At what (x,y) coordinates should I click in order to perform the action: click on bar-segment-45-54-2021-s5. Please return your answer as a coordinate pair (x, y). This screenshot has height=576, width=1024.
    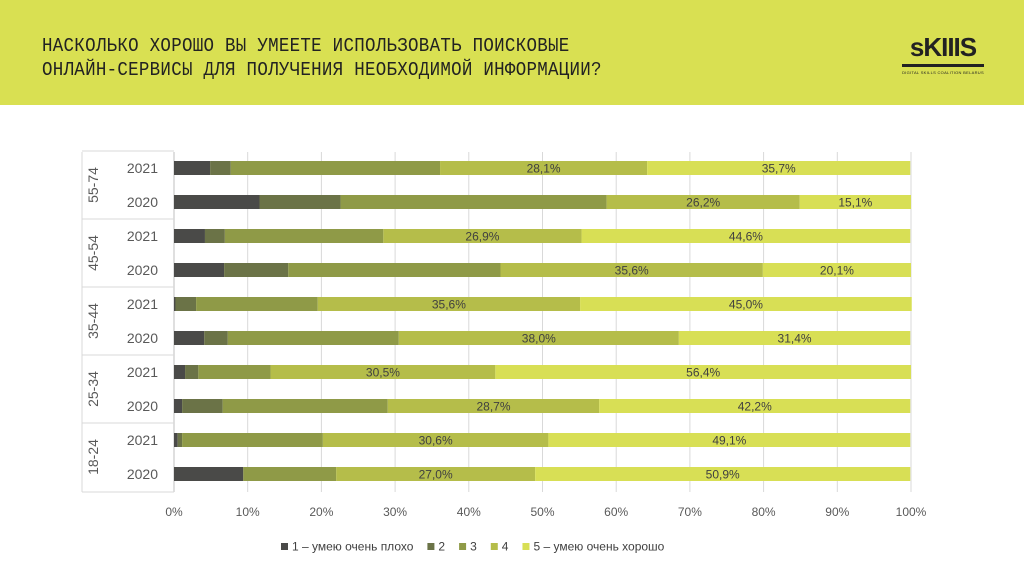
    Looking at the image, I should click on (746, 236).